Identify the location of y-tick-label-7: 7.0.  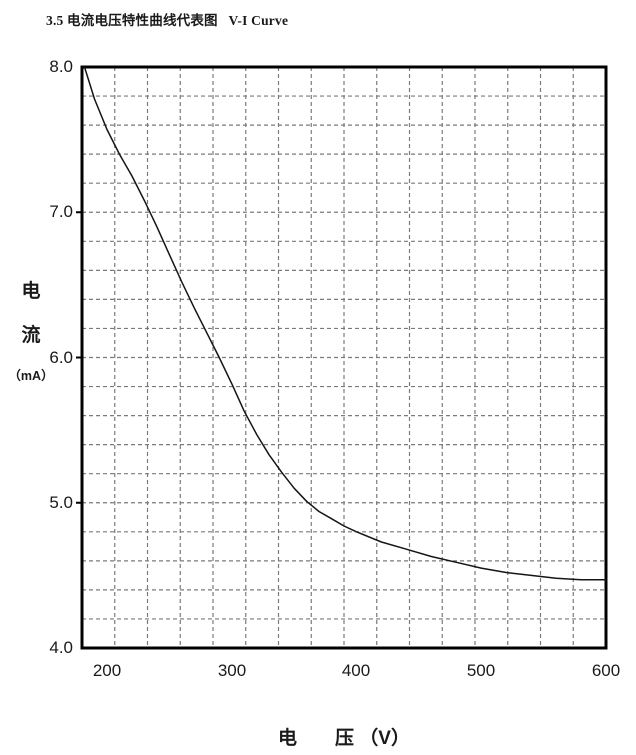
(61, 211).